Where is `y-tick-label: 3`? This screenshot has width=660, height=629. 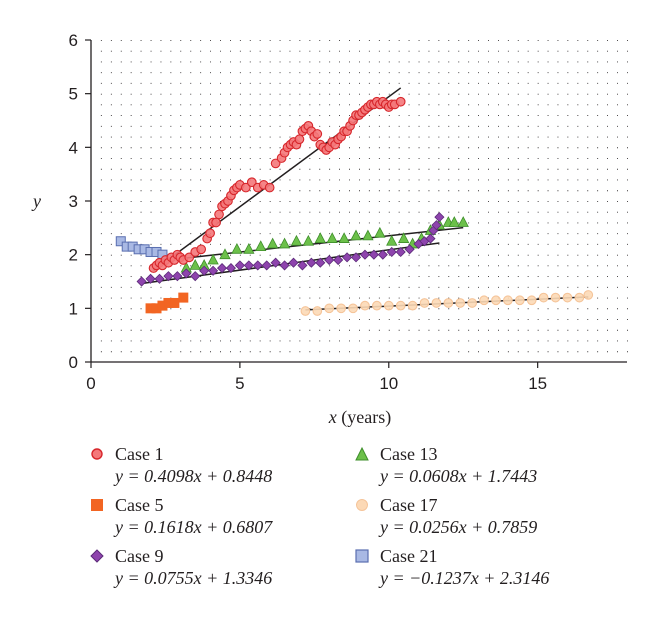
y-tick-label: 3 is located at coordinates (73, 201).